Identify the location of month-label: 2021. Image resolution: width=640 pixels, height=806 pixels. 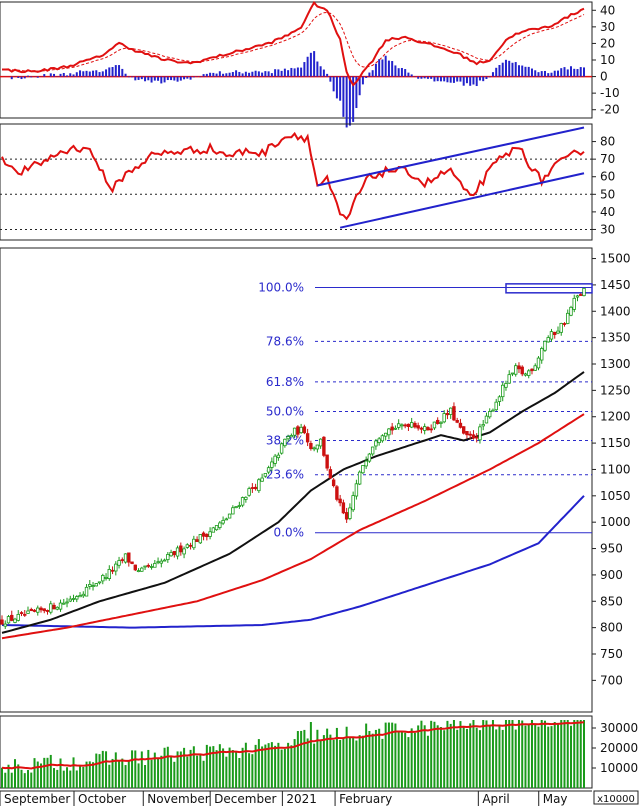
(301, 799).